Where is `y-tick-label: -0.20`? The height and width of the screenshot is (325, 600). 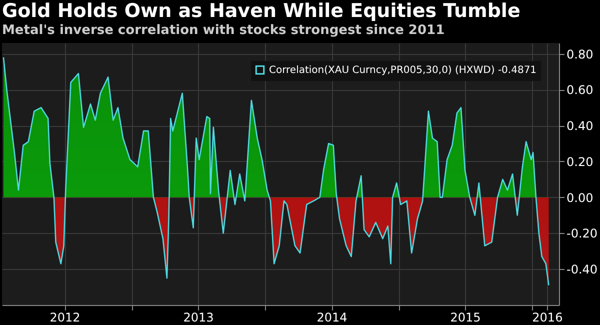 y-tick-label: -0.20 is located at coordinates (582, 233).